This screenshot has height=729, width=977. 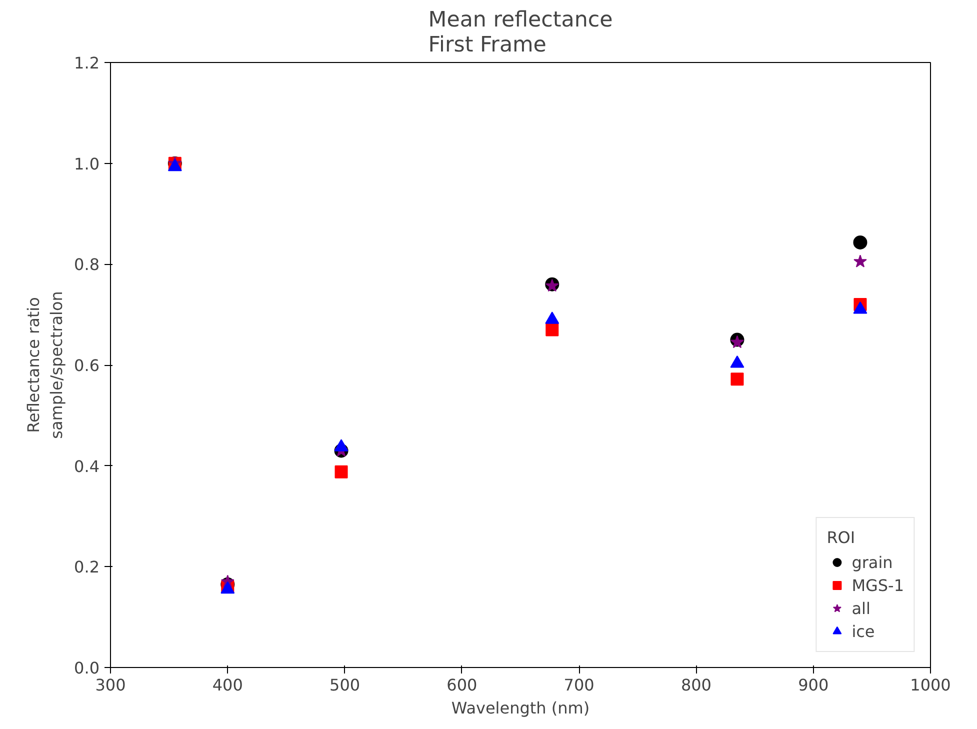 I want to click on y-axis-title: Reflectance ratio sample/spectralon, so click(x=45, y=365).